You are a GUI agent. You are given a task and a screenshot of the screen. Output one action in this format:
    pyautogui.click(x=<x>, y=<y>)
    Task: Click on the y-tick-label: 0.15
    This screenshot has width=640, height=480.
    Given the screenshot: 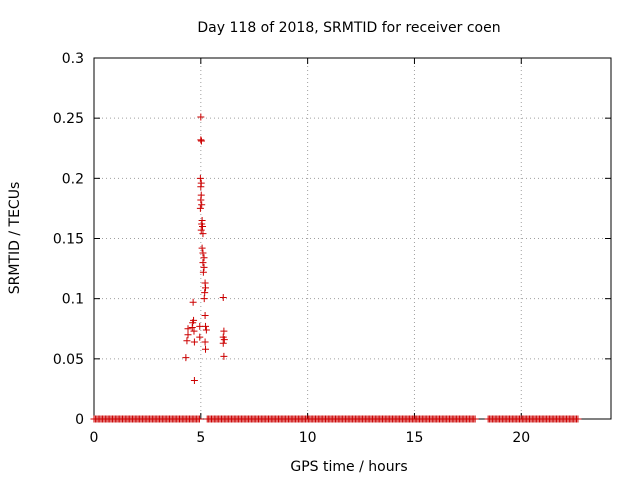 What is the action you would take?
    pyautogui.click(x=68, y=240)
    